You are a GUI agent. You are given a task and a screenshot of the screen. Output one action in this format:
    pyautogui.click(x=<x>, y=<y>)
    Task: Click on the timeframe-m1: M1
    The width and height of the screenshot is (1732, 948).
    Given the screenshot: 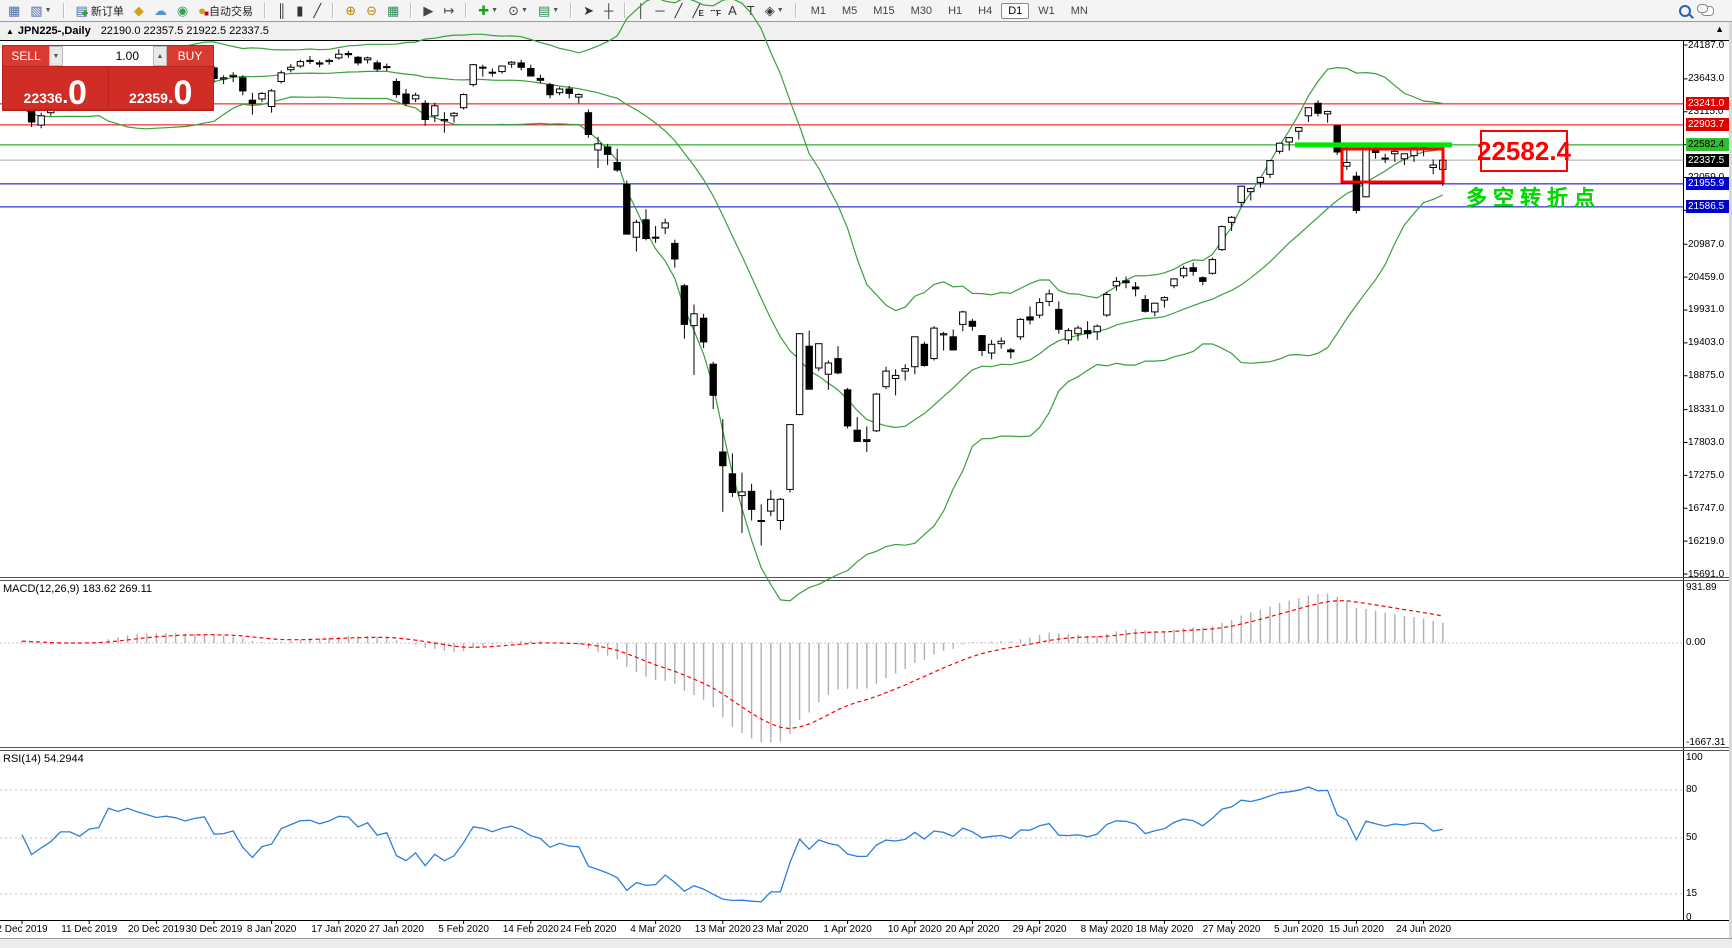 What is the action you would take?
    pyautogui.click(x=818, y=10)
    